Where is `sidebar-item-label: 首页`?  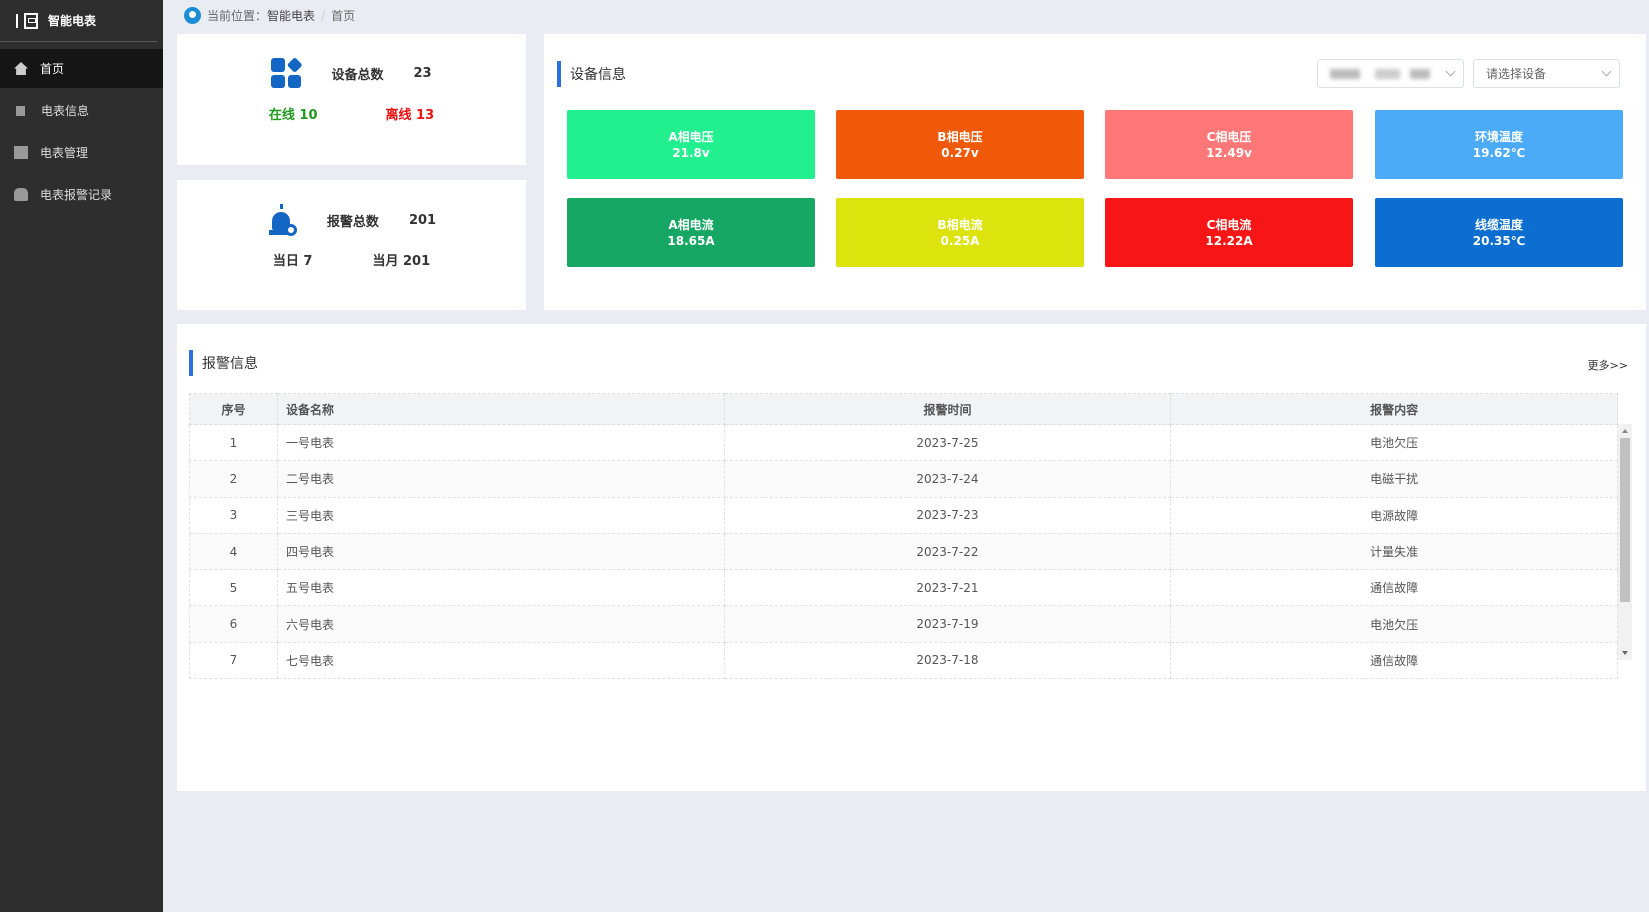
sidebar-item-label: 首页 is located at coordinates (52, 69).